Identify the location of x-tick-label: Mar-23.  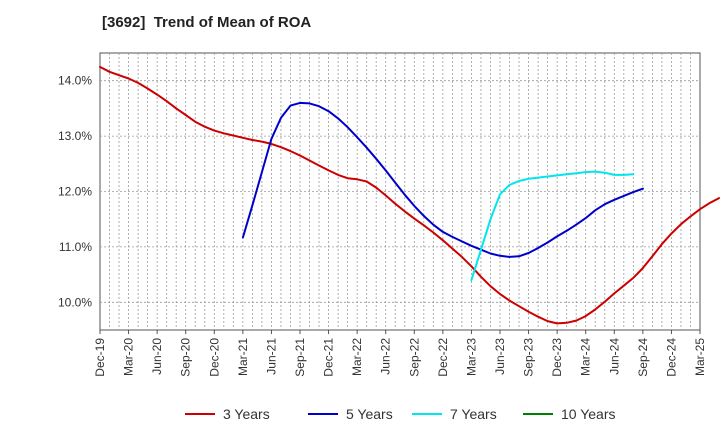
(471, 357).